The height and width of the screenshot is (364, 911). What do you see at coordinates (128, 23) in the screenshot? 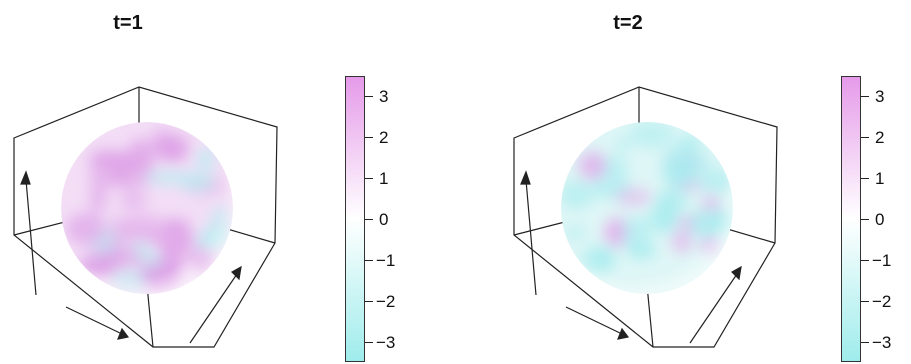
I see `panel-title: t=1` at bounding box center [128, 23].